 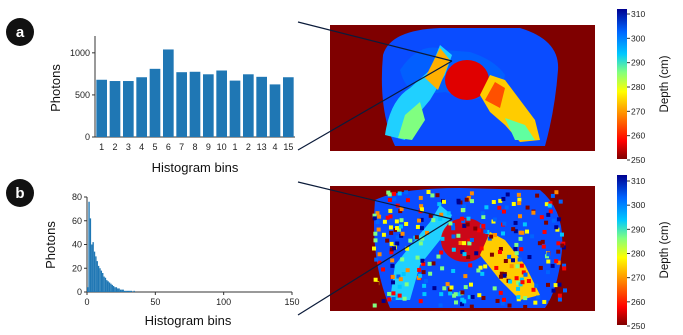 What do you see at coordinates (196, 147) in the screenshot?
I see `histogram-a-x-ticks: 1 2 3 4 5 6 7 8 9 10 1 2 13 4 15` at bounding box center [196, 147].